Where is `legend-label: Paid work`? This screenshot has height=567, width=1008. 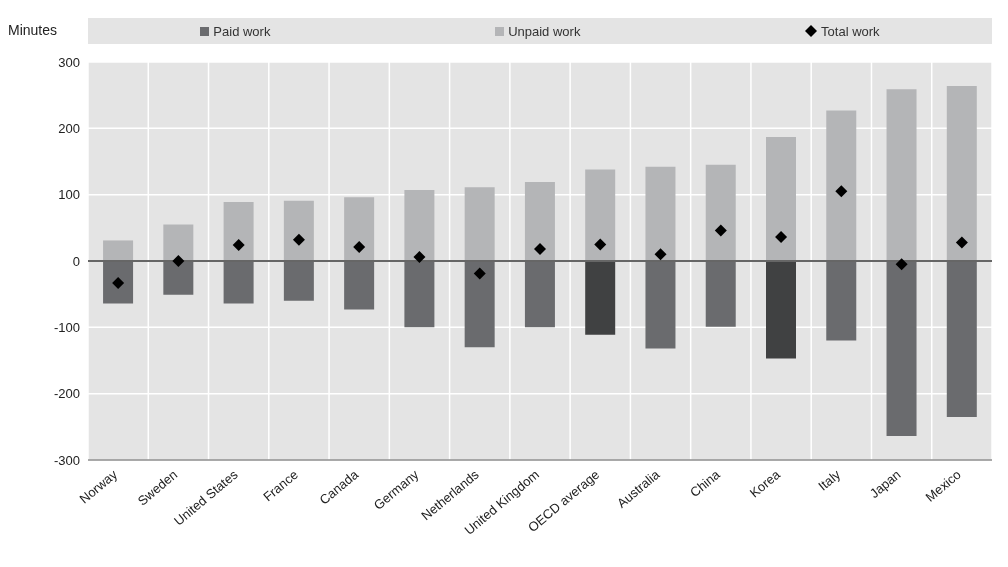 legend-label: Paid work is located at coordinates (241, 31).